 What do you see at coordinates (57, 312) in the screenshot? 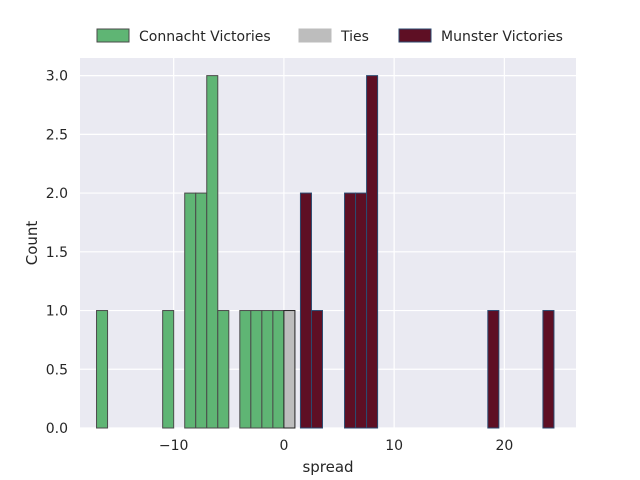
I see `y-tick-label: 1.0` at bounding box center [57, 312].